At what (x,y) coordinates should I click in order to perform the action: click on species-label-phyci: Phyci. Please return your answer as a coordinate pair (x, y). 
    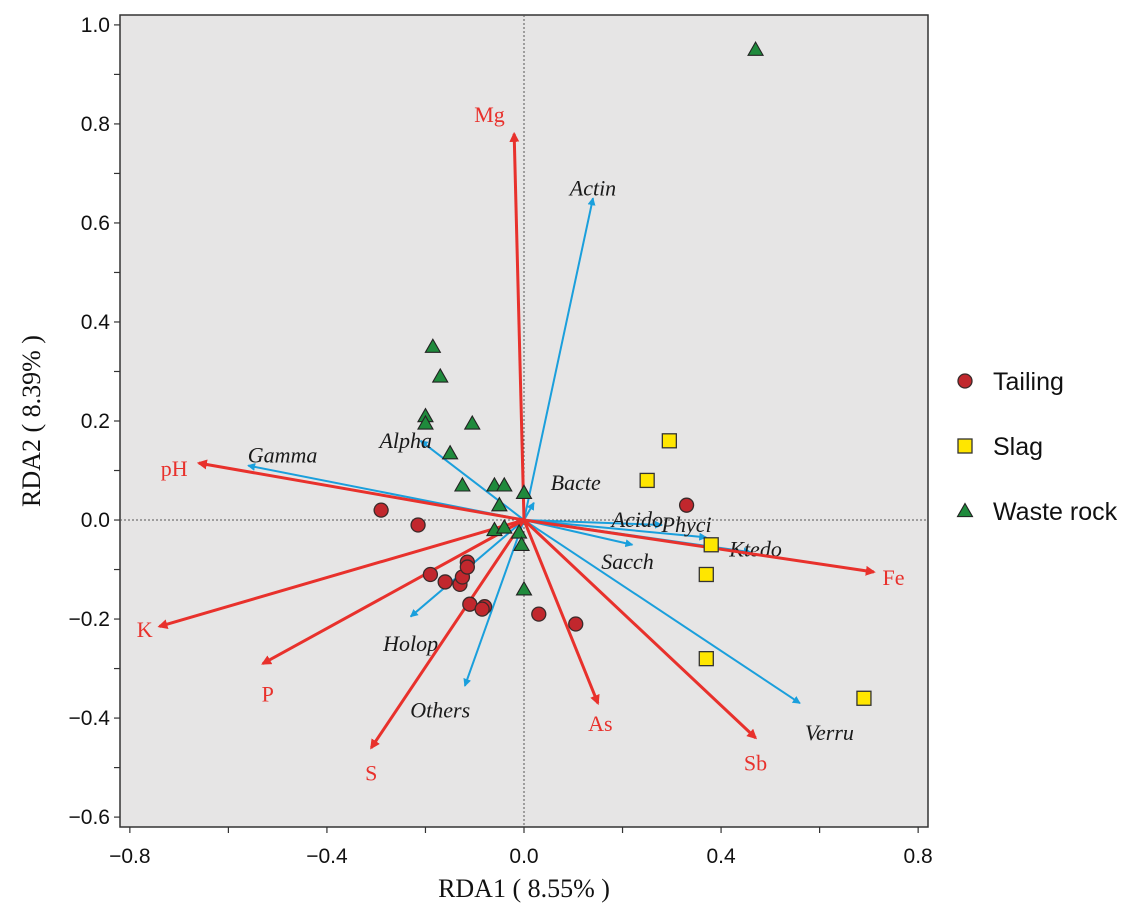
    Looking at the image, I should click on (686, 524).